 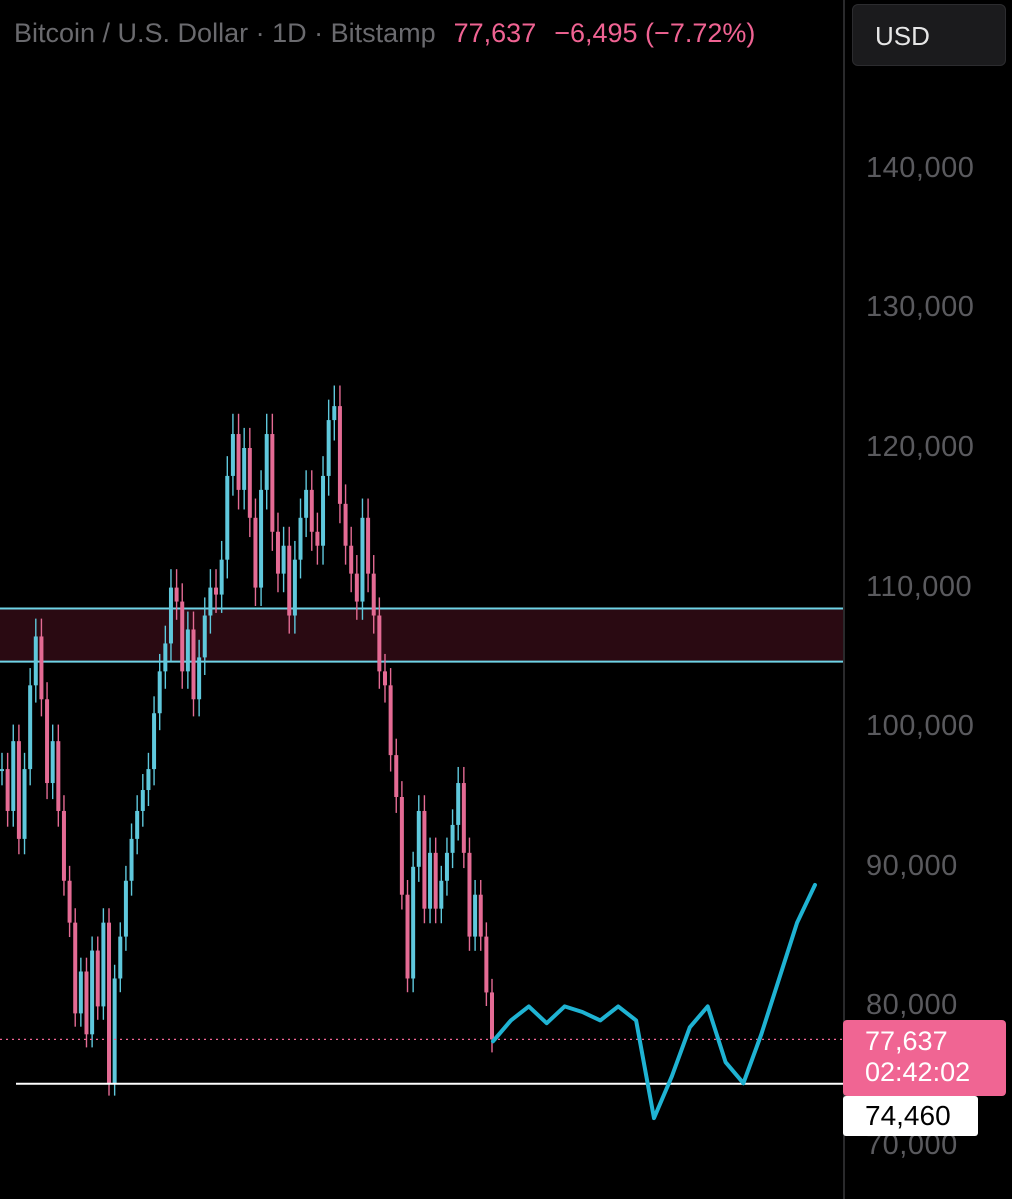 What do you see at coordinates (655, 33) in the screenshot?
I see `header-price-change: −6,495 (−7.72%)` at bounding box center [655, 33].